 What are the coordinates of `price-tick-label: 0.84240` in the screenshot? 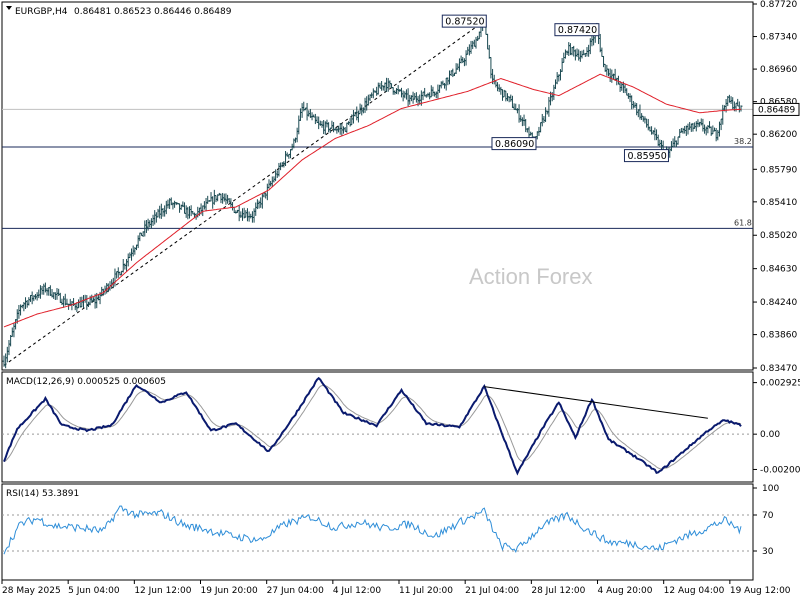 It's located at (778, 303).